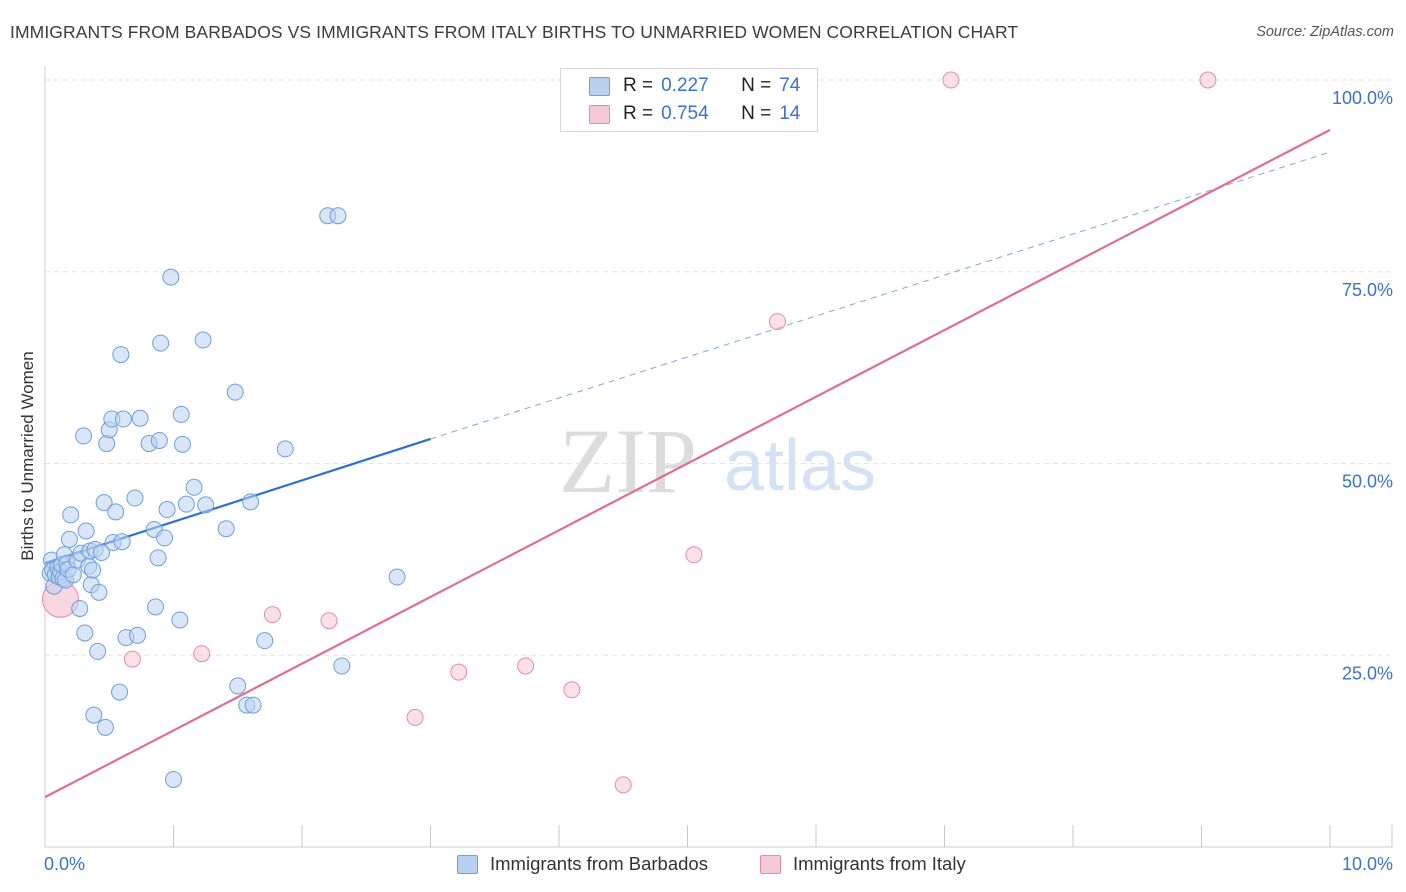 This screenshot has height=892, width=1406. What do you see at coordinates (599, 86) in the screenshot?
I see `legend-swatch-barbados` at bounding box center [599, 86].